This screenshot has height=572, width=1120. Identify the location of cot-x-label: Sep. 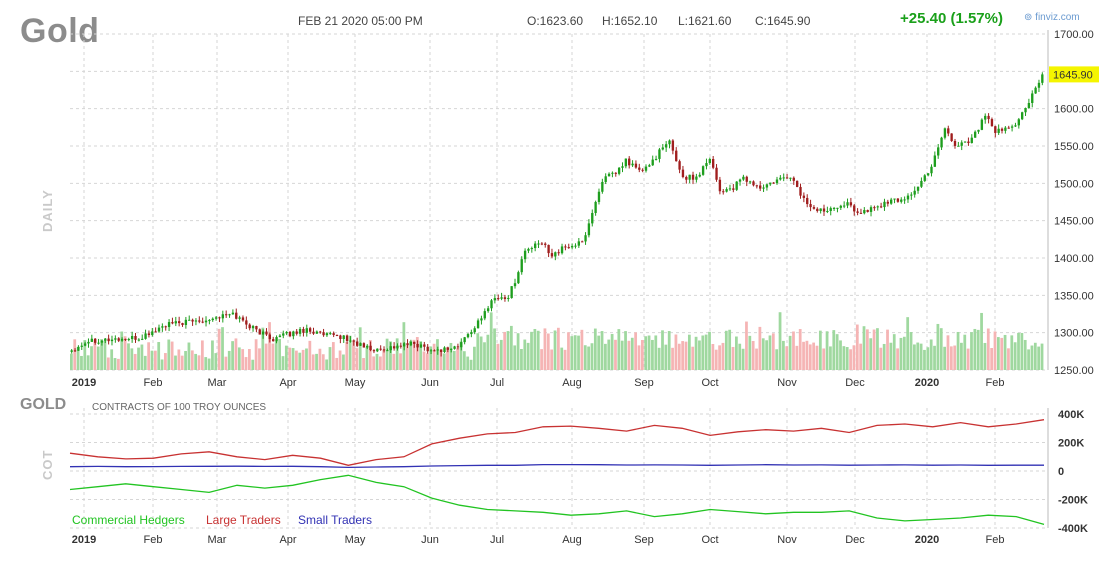
(644, 540).